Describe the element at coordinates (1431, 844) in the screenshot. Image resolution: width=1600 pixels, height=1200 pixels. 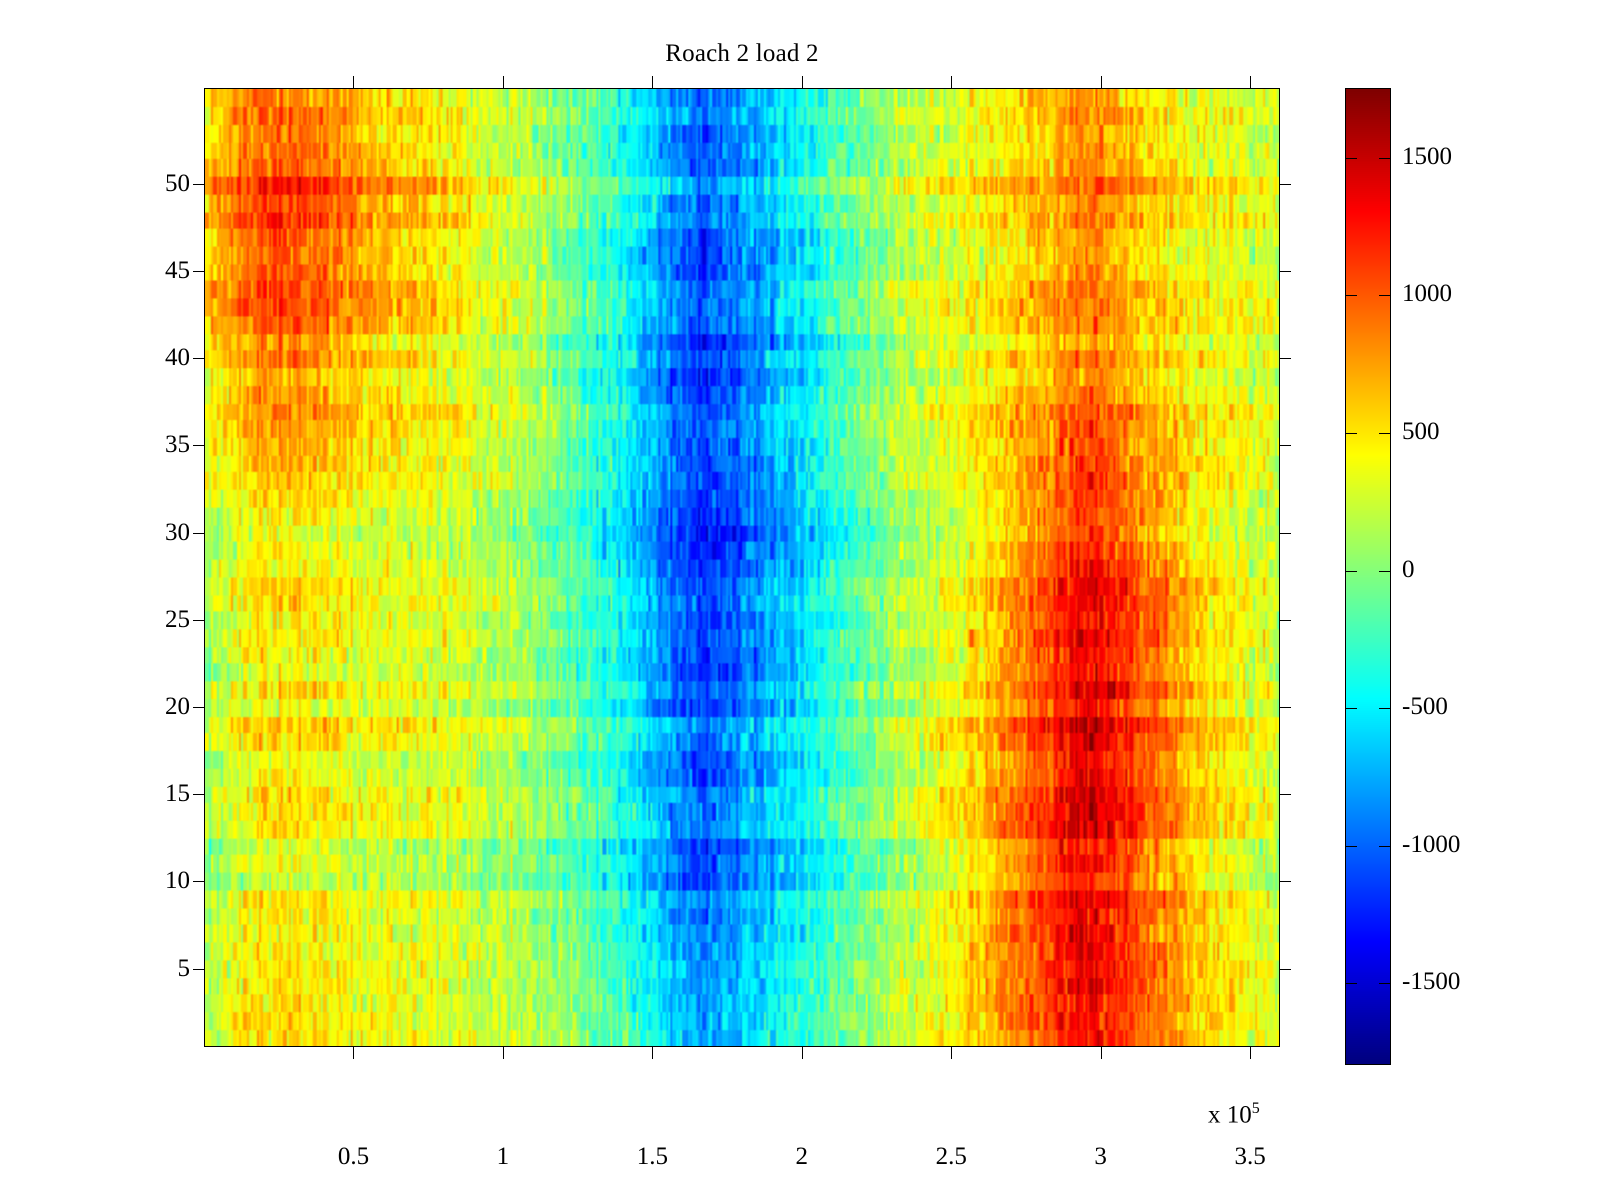
I see `colorbar-tick-label: -1000` at that location.